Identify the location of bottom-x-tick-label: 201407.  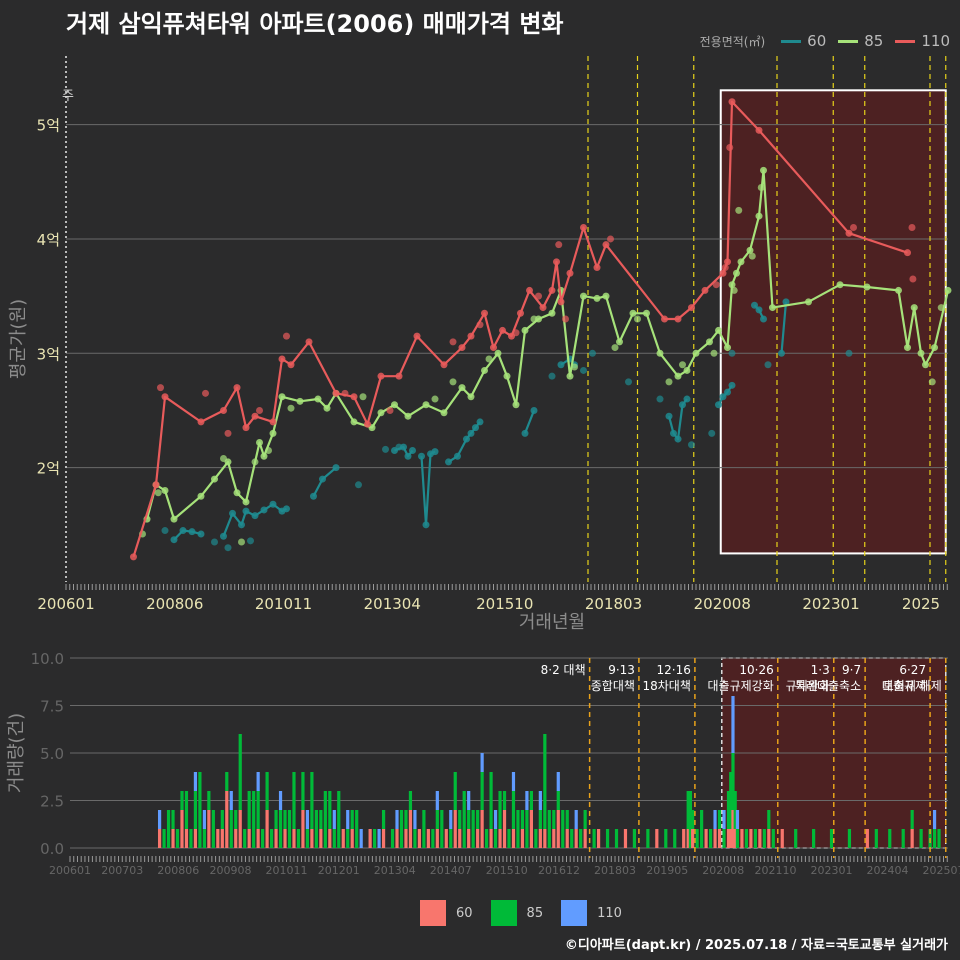
(451, 870).